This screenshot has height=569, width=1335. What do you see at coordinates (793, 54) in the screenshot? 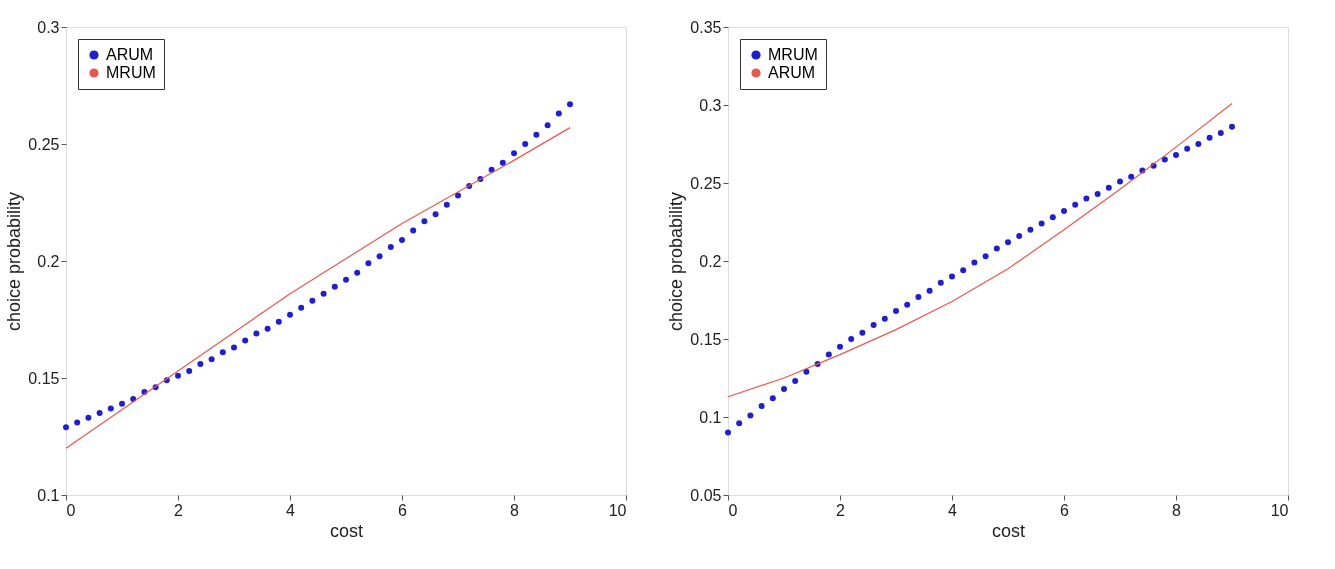
I see `legend-label: MRUM` at bounding box center [793, 54].